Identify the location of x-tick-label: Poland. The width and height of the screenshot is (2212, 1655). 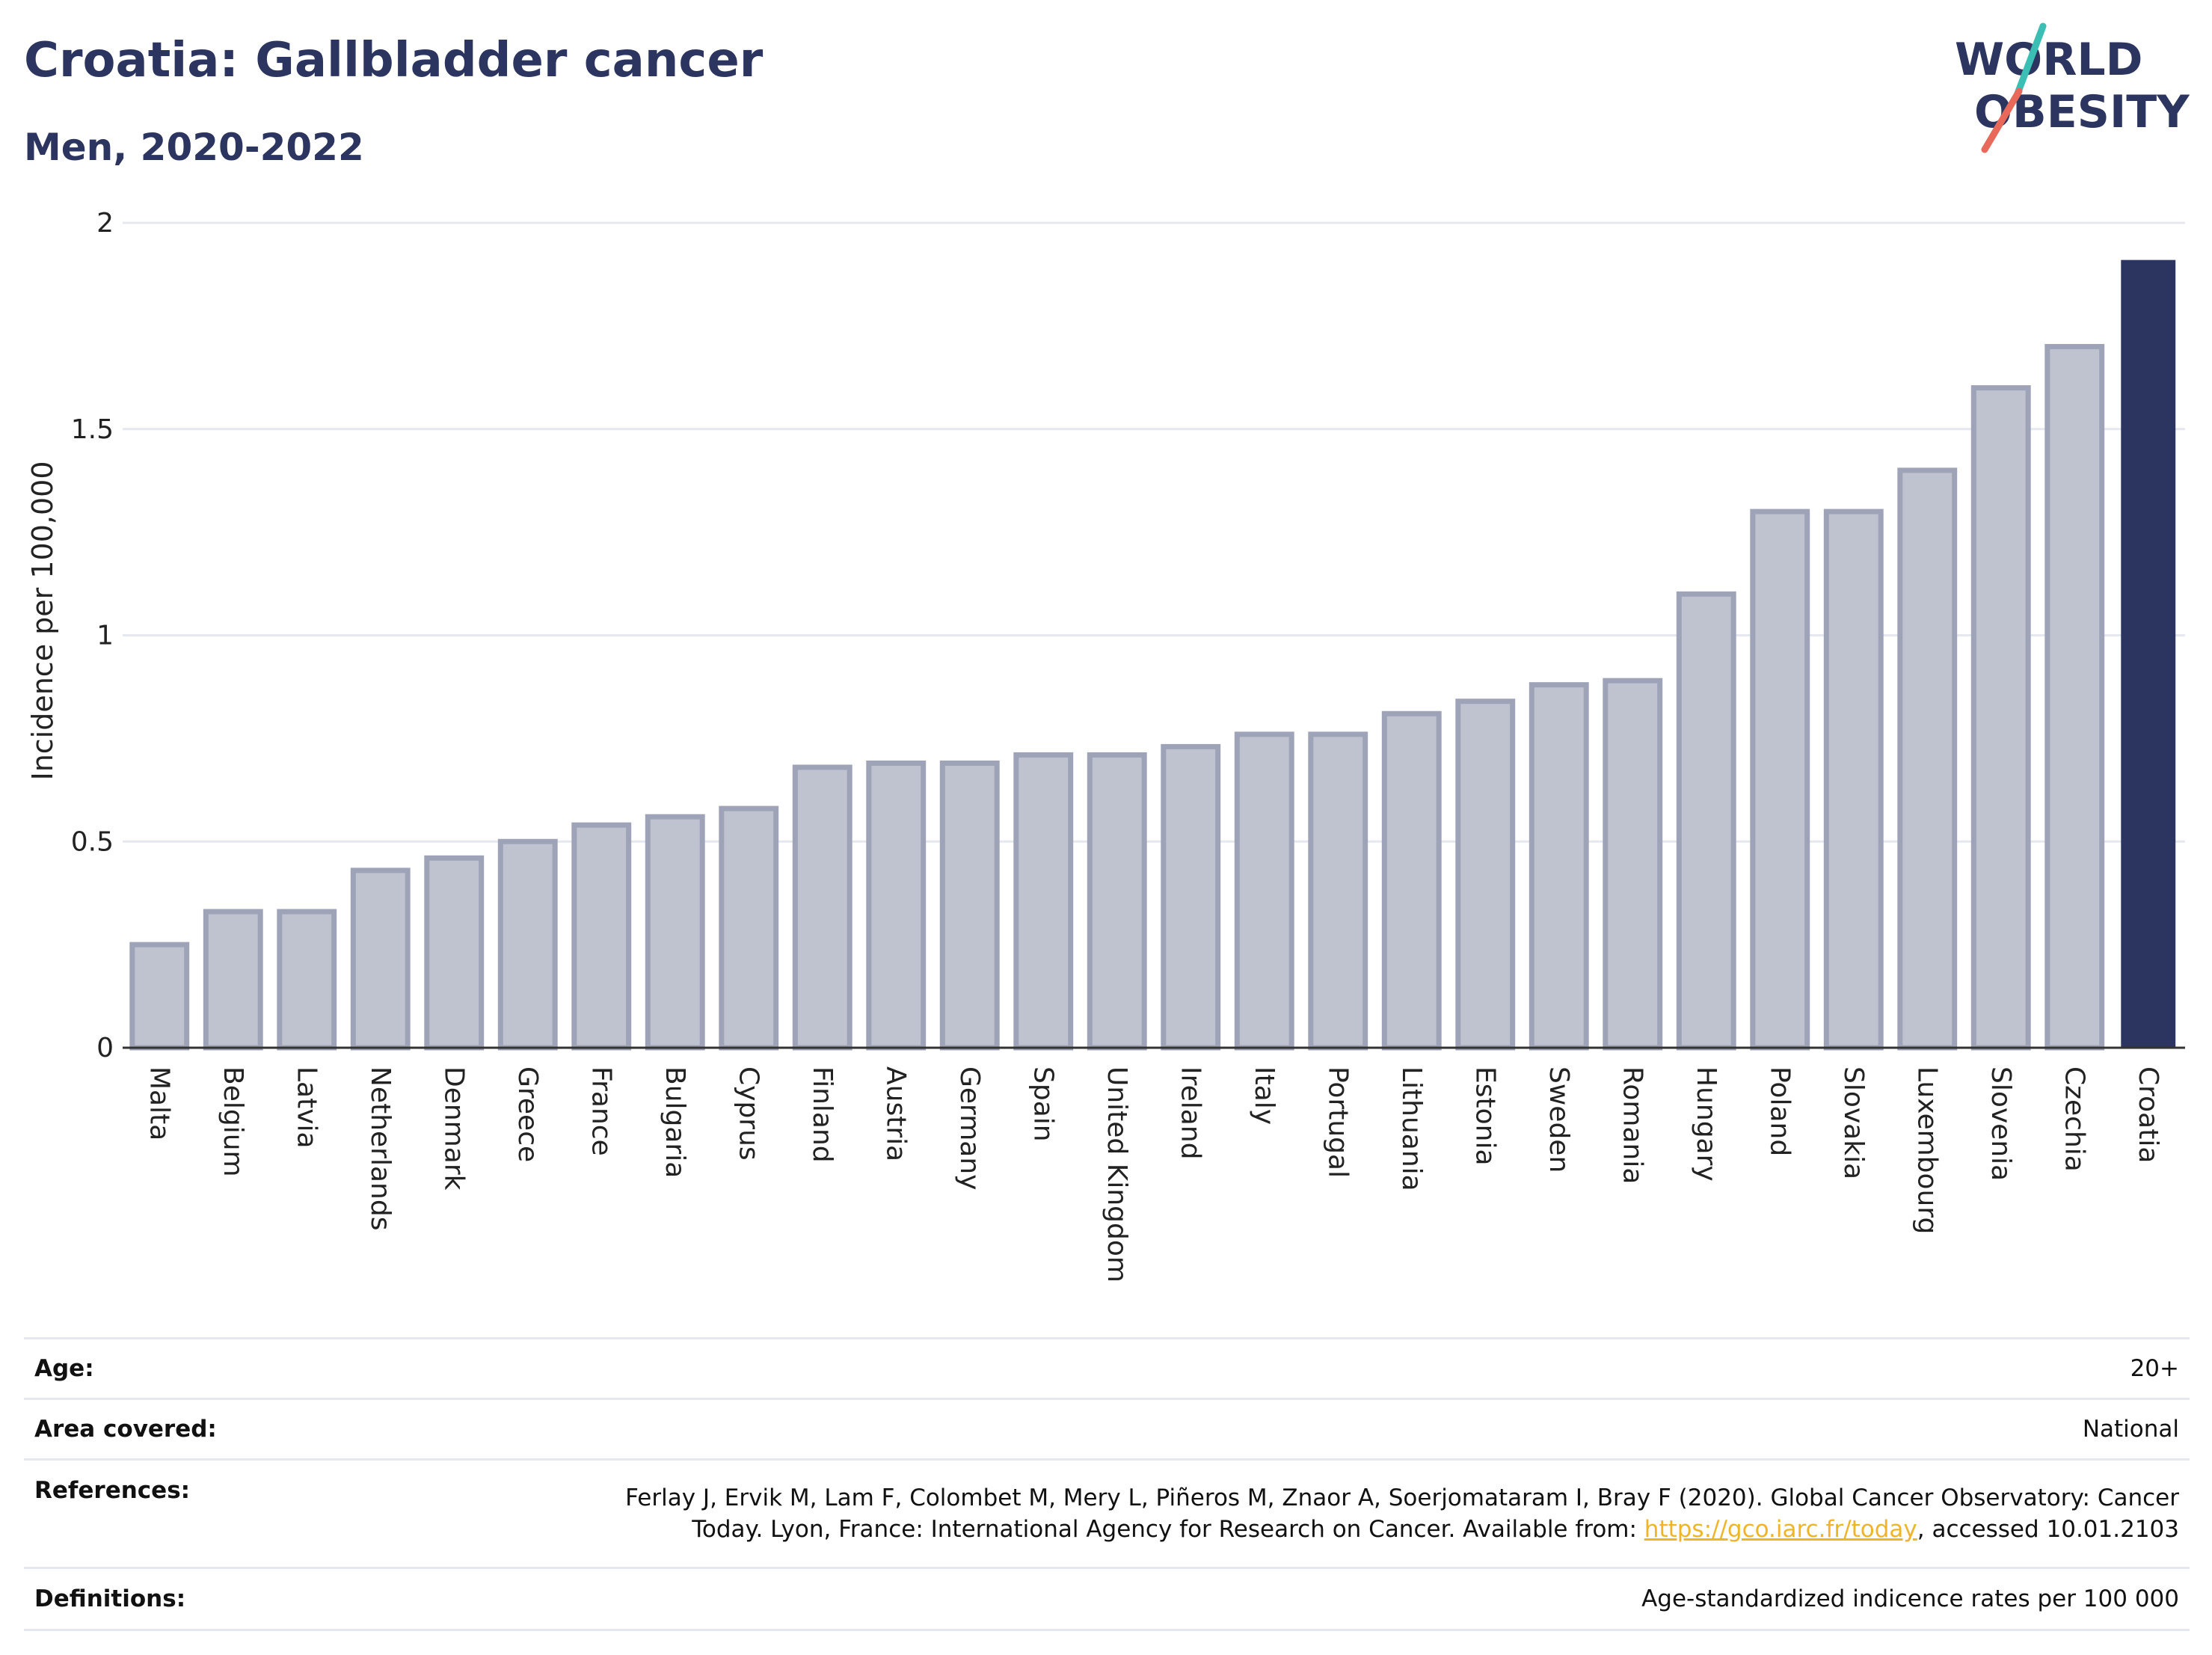
(1779, 1111).